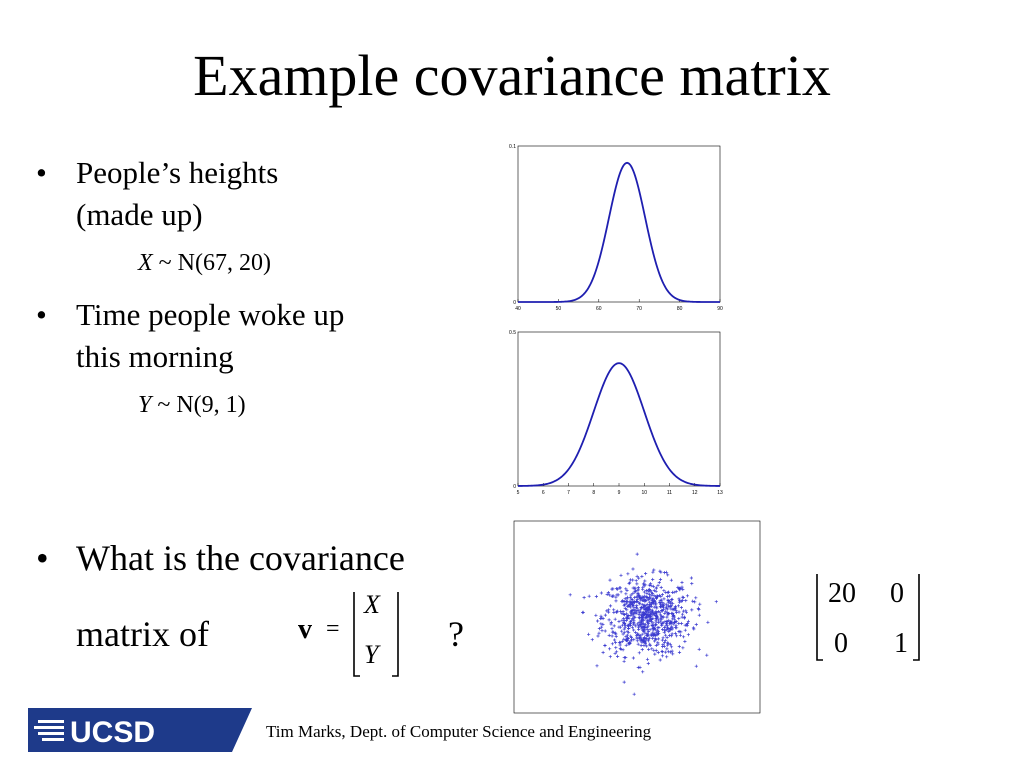  Describe the element at coordinates (456, 634) in the screenshot. I see `question-mark: ?` at that location.